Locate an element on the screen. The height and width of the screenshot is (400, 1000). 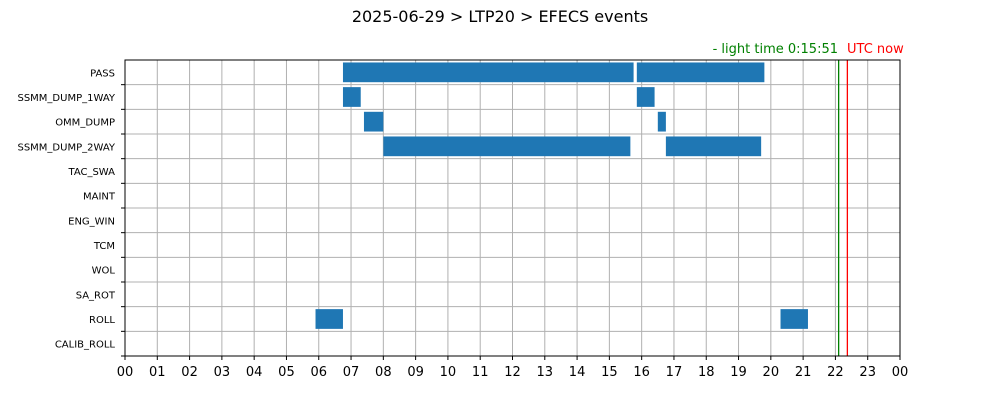
chart-title: 2025-06-29 > LTP20 > EFECS events is located at coordinates (500, 16).